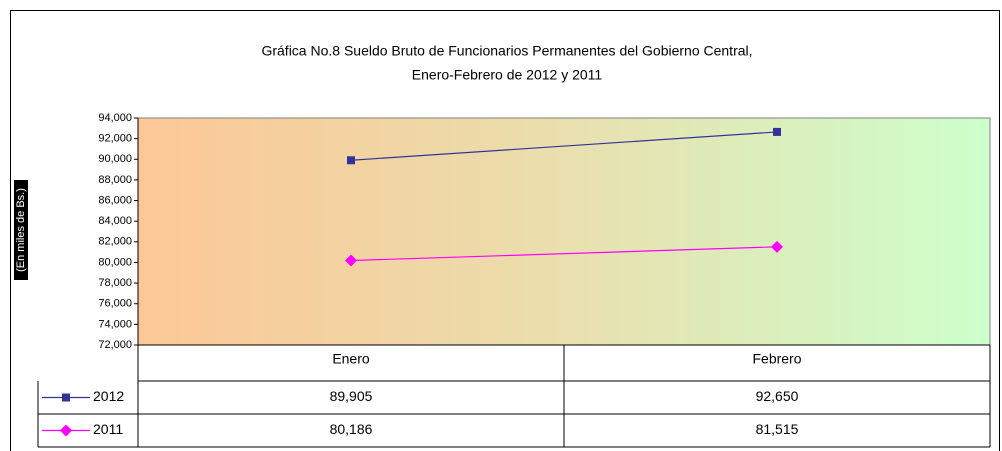  I want to click on chart-title: Enero-Febrero de 2012 y 2011, so click(507, 75).